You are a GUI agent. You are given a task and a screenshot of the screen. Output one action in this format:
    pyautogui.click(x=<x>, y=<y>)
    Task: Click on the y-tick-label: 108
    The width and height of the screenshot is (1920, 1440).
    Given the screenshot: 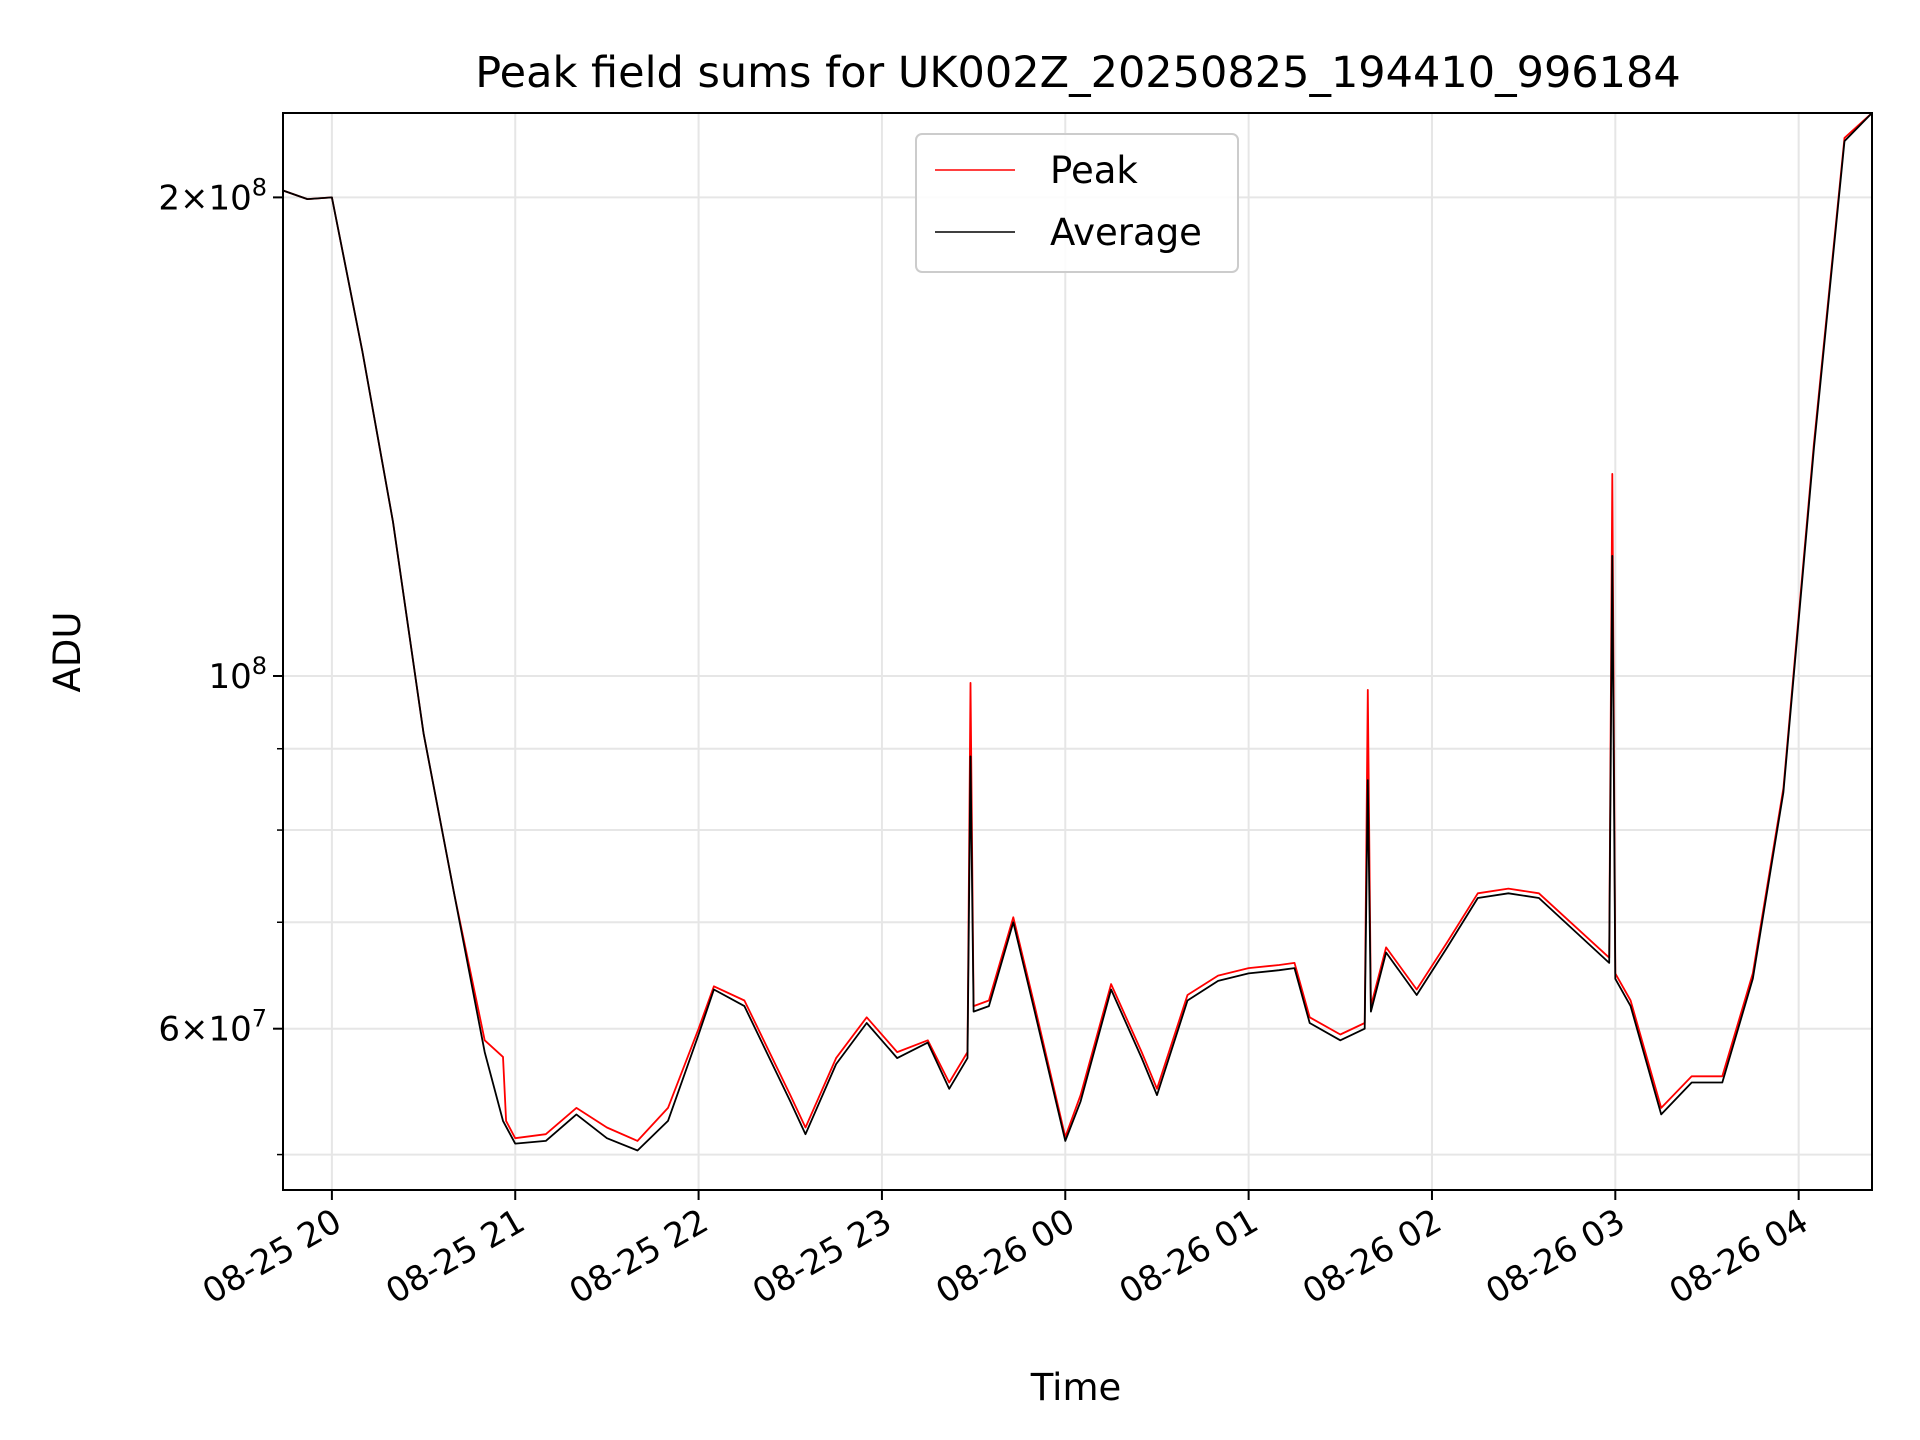 What is the action you would take?
    pyautogui.click(x=237, y=674)
    